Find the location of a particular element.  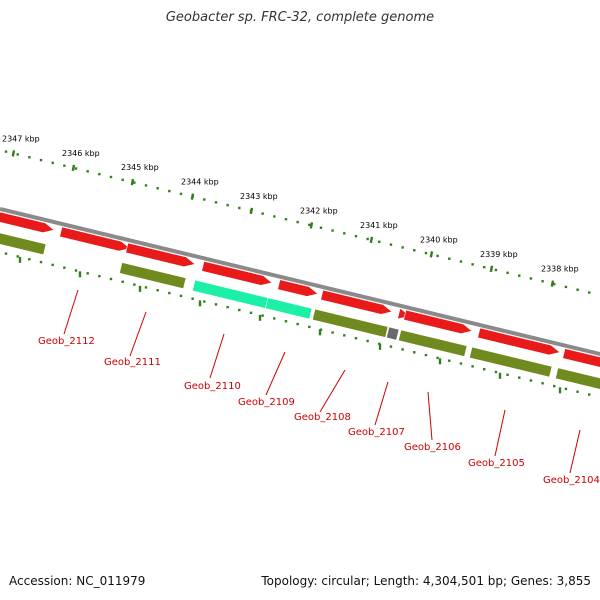

gene-label: Geob_2109 is located at coordinates (266, 402).